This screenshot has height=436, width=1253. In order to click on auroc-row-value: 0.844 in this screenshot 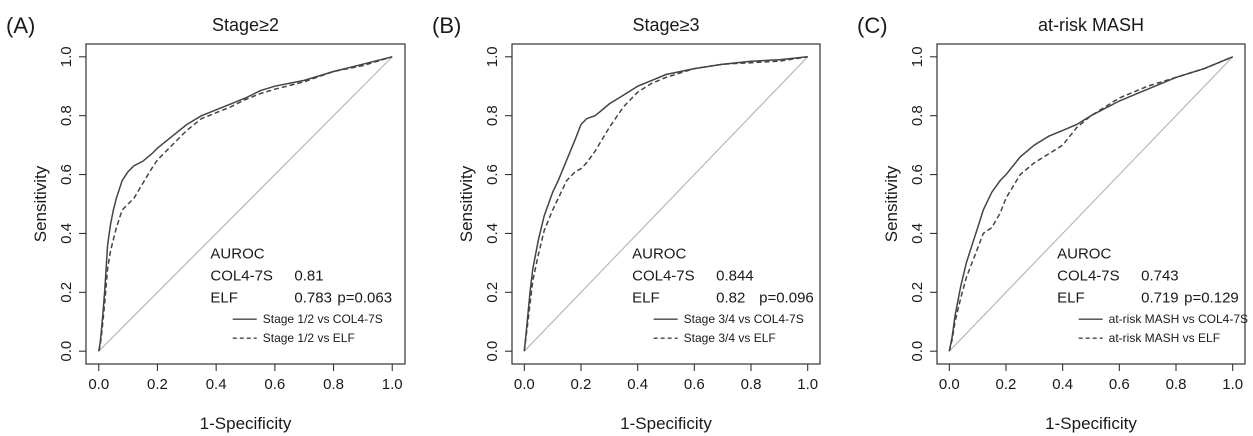, I will do `click(735, 275)`.